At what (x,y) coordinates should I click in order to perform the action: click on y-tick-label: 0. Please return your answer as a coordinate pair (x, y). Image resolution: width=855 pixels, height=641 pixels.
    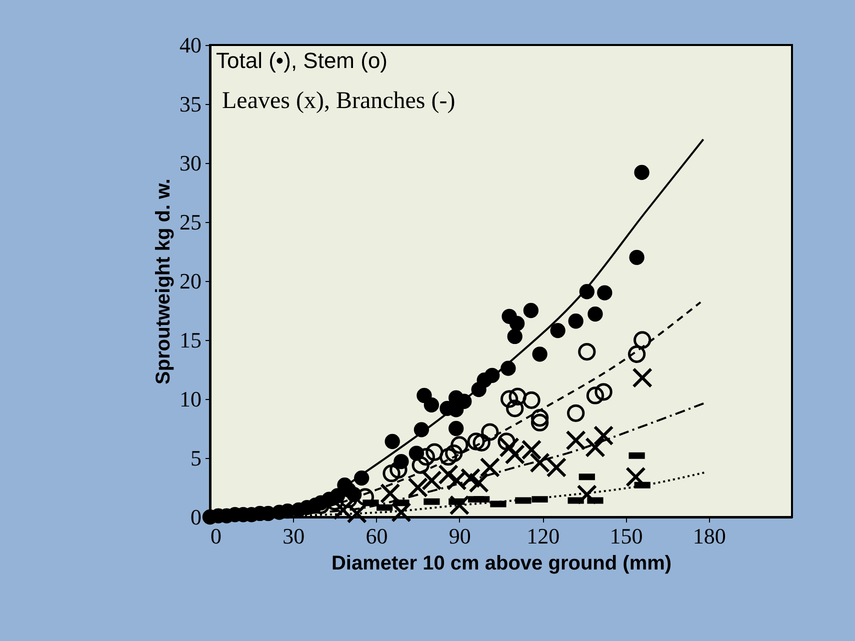
    Looking at the image, I should click on (196, 517).